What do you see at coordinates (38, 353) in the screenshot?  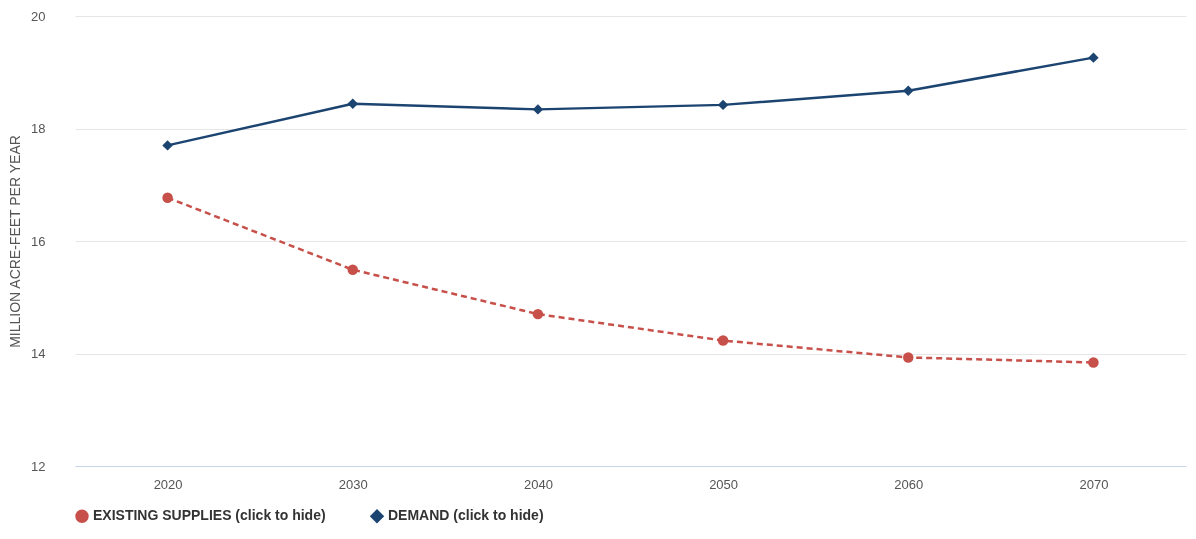 I see `y-tick-label: 14` at bounding box center [38, 353].